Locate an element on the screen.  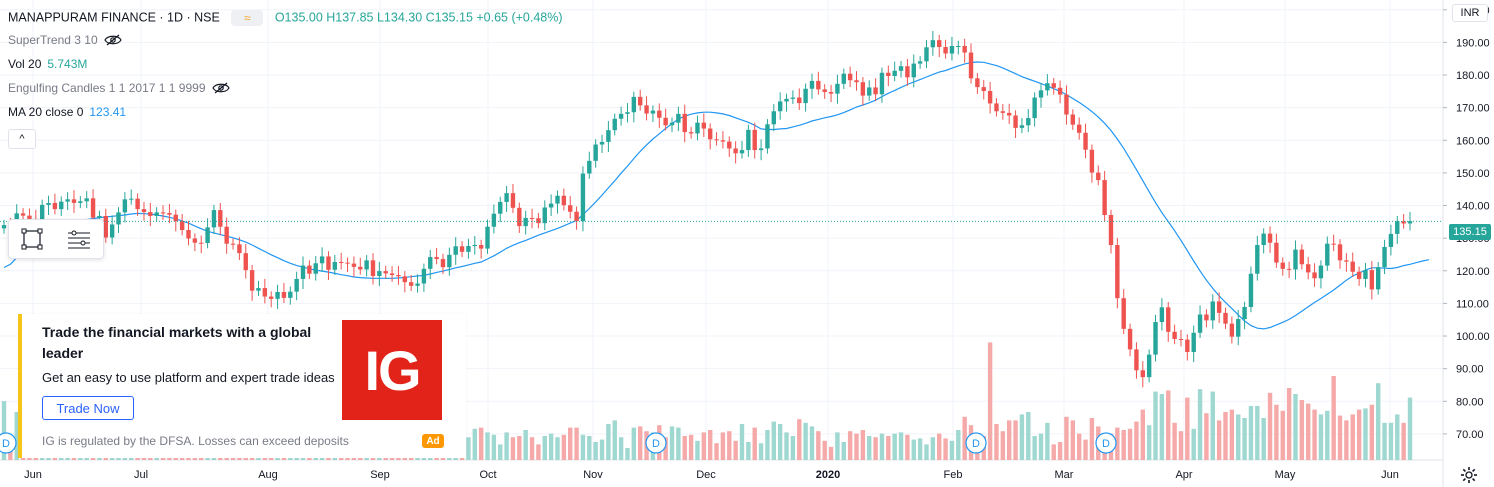
gear-icon is located at coordinates (1469, 475).